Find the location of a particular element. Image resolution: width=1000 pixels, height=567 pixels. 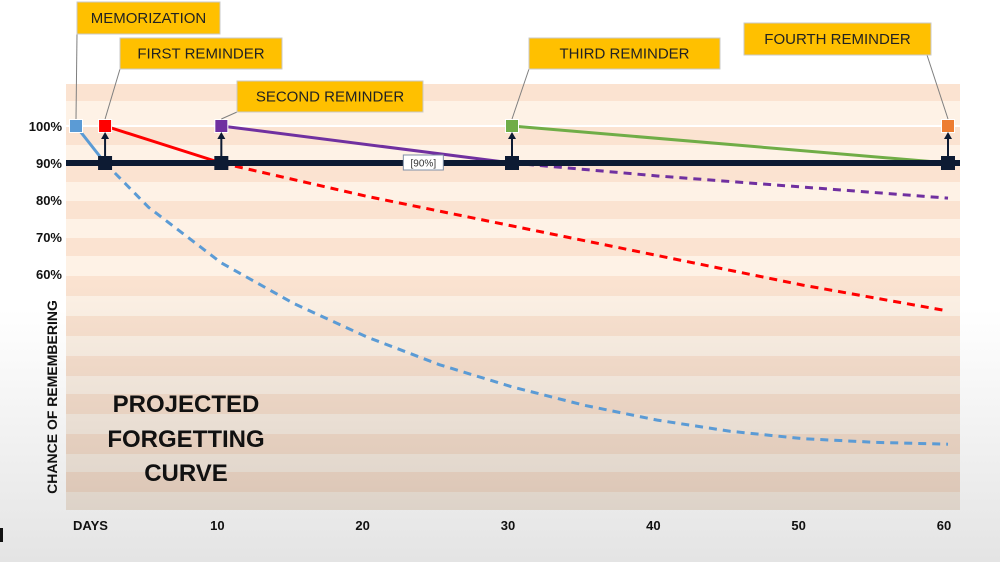

title-line-2: FORGETTING is located at coordinates (185, 439).